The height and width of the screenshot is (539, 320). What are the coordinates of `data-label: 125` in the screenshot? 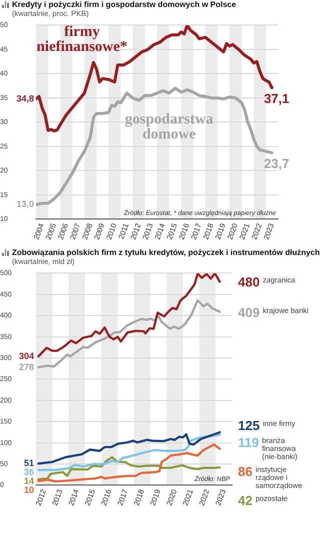 It's located at (249, 425).